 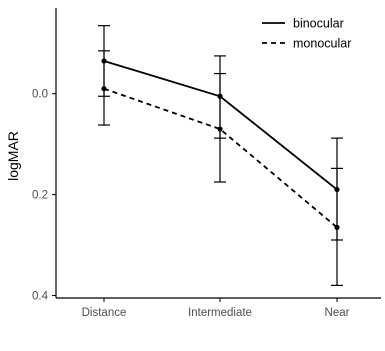 I want to click on legend-label-monocular: monocular, so click(x=322, y=44).